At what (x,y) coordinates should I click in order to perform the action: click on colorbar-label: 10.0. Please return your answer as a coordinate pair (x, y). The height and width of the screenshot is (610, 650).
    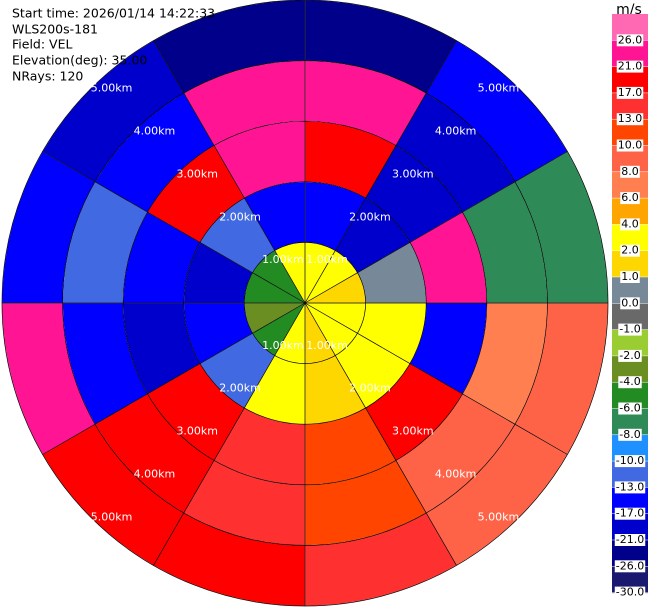
    Looking at the image, I should click on (630, 145).